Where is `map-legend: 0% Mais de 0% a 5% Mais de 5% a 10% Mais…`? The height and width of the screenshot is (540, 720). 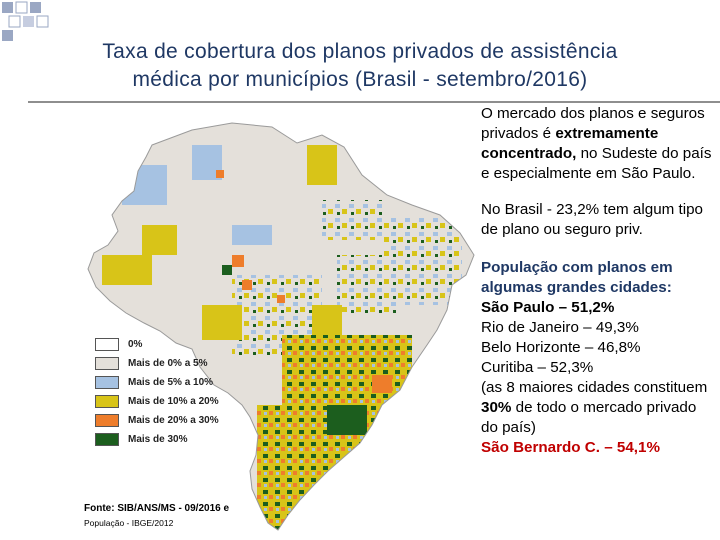
map-legend: 0% Mais de 0% a 5% Mais de 5% a 10% Mais… is located at coordinates (160, 392).